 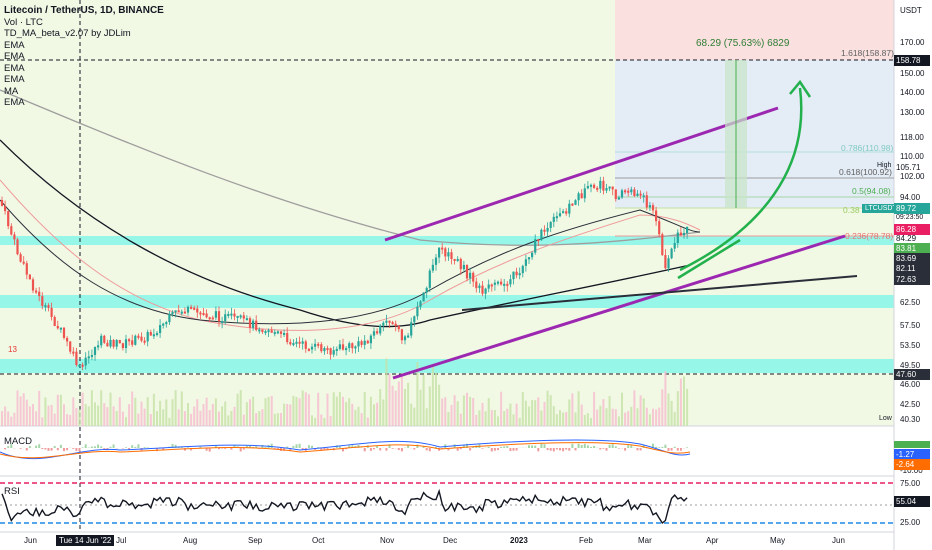 I want to click on rsi-tag: 55.04, so click(x=912, y=501).